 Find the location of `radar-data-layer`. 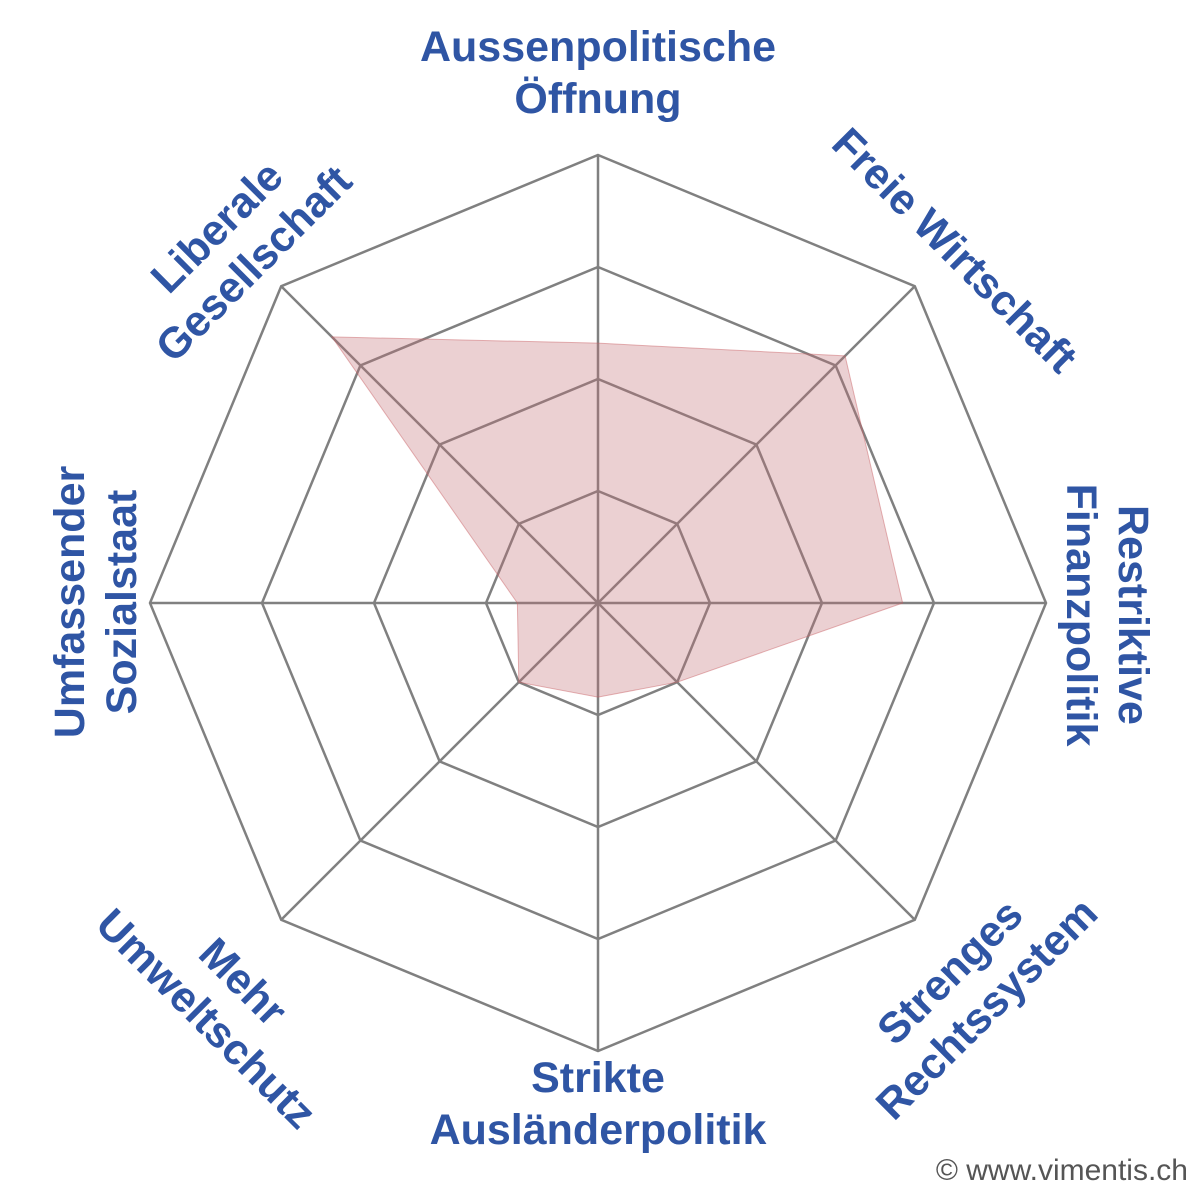

radar-data-layer is located at coordinates (617, 517).